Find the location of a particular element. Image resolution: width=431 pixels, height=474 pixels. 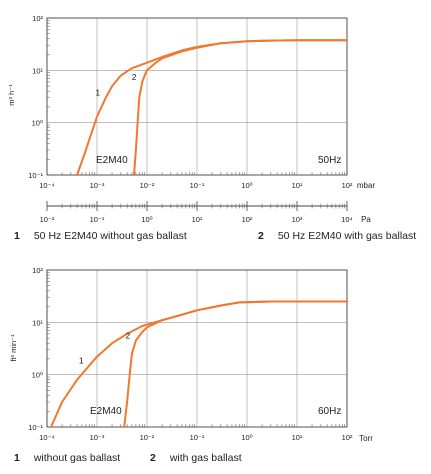

caption-2-top: 2 50 Hz E2M40 with gas ballast is located at coordinates (337, 236).